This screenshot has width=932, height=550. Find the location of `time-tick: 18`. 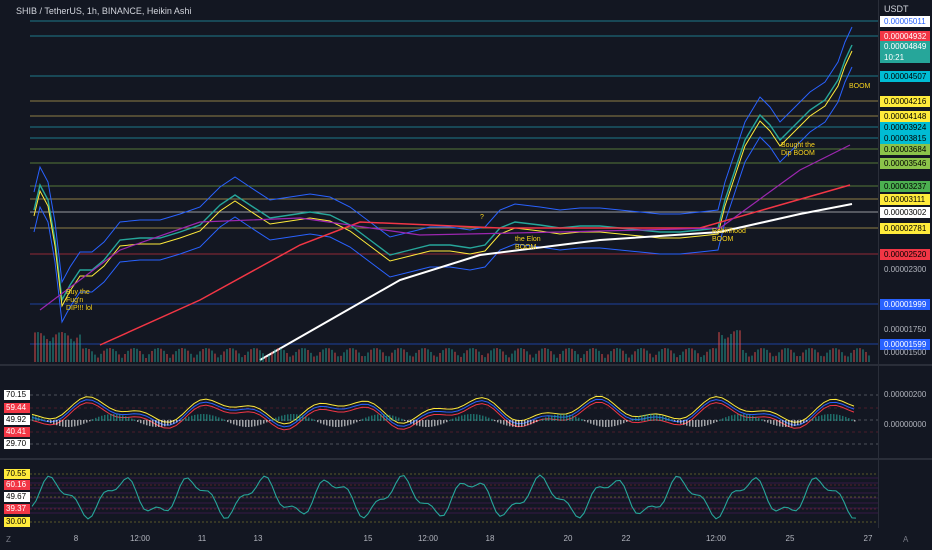

time-tick: 18 is located at coordinates (490, 538).